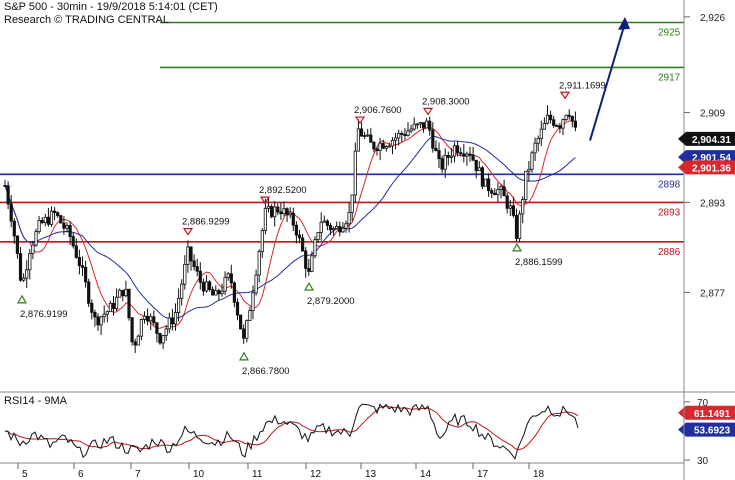 Image resolution: width=735 pixels, height=480 pixels. I want to click on level-label: 2925, so click(669, 32).